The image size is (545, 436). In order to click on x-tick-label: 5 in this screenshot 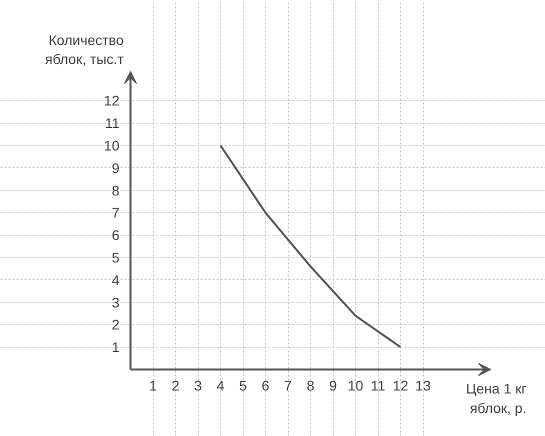, I will do `click(243, 386)`.